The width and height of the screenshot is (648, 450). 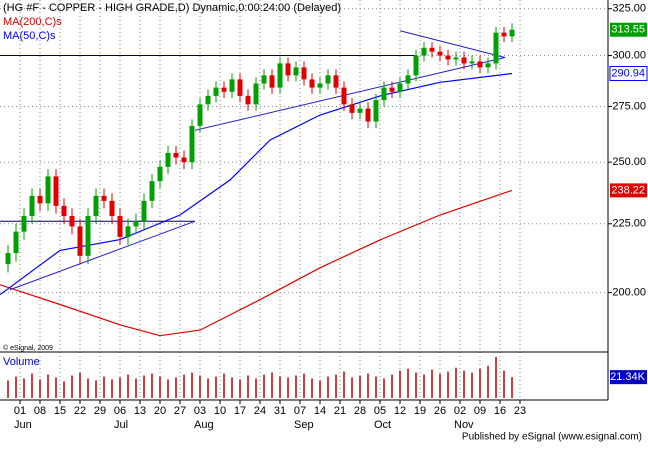 I want to click on watermark: © eSignal, 2009, so click(x=28, y=348).